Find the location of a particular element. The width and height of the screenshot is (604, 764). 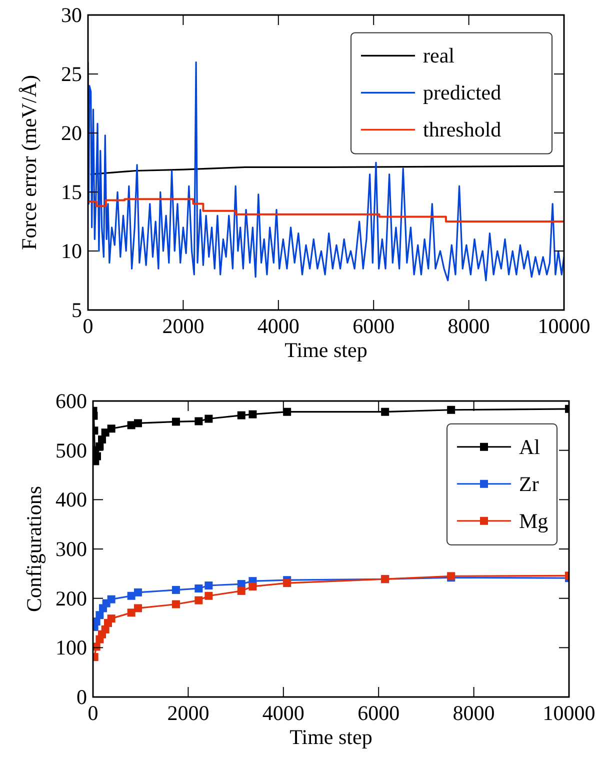

y-tick-label: 20 is located at coordinates (71, 133).